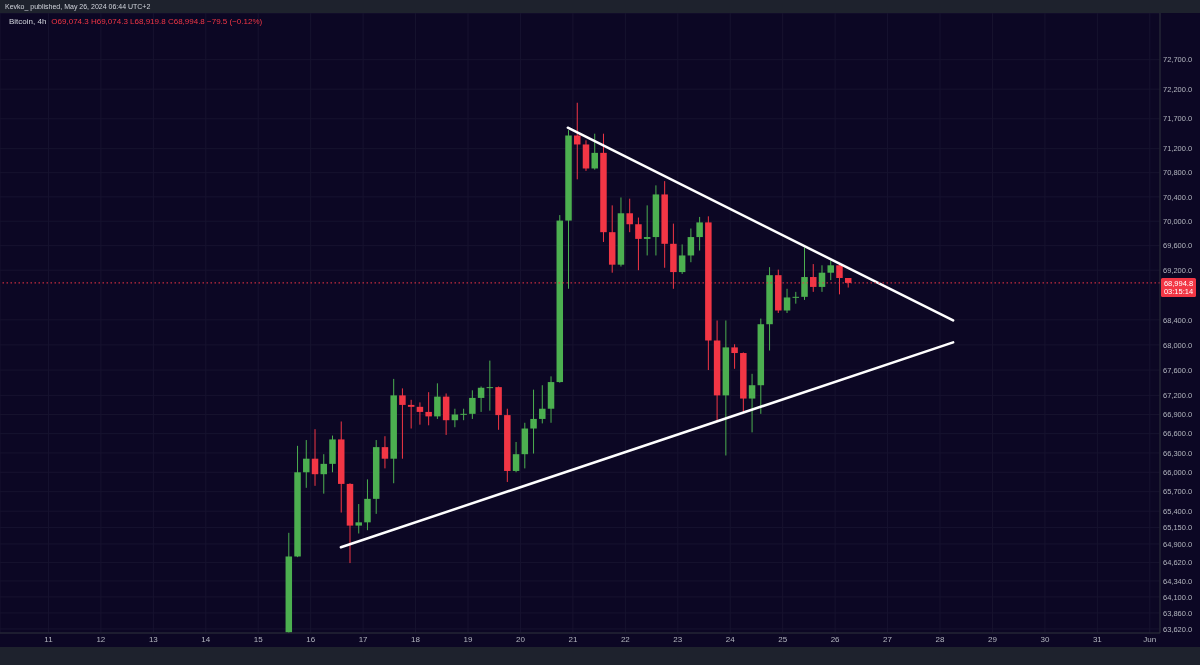 Image resolution: width=1200 pixels, height=665 pixels. Describe the element at coordinates (573, 639) in the screenshot. I see `x-tick-label: 21` at that location.